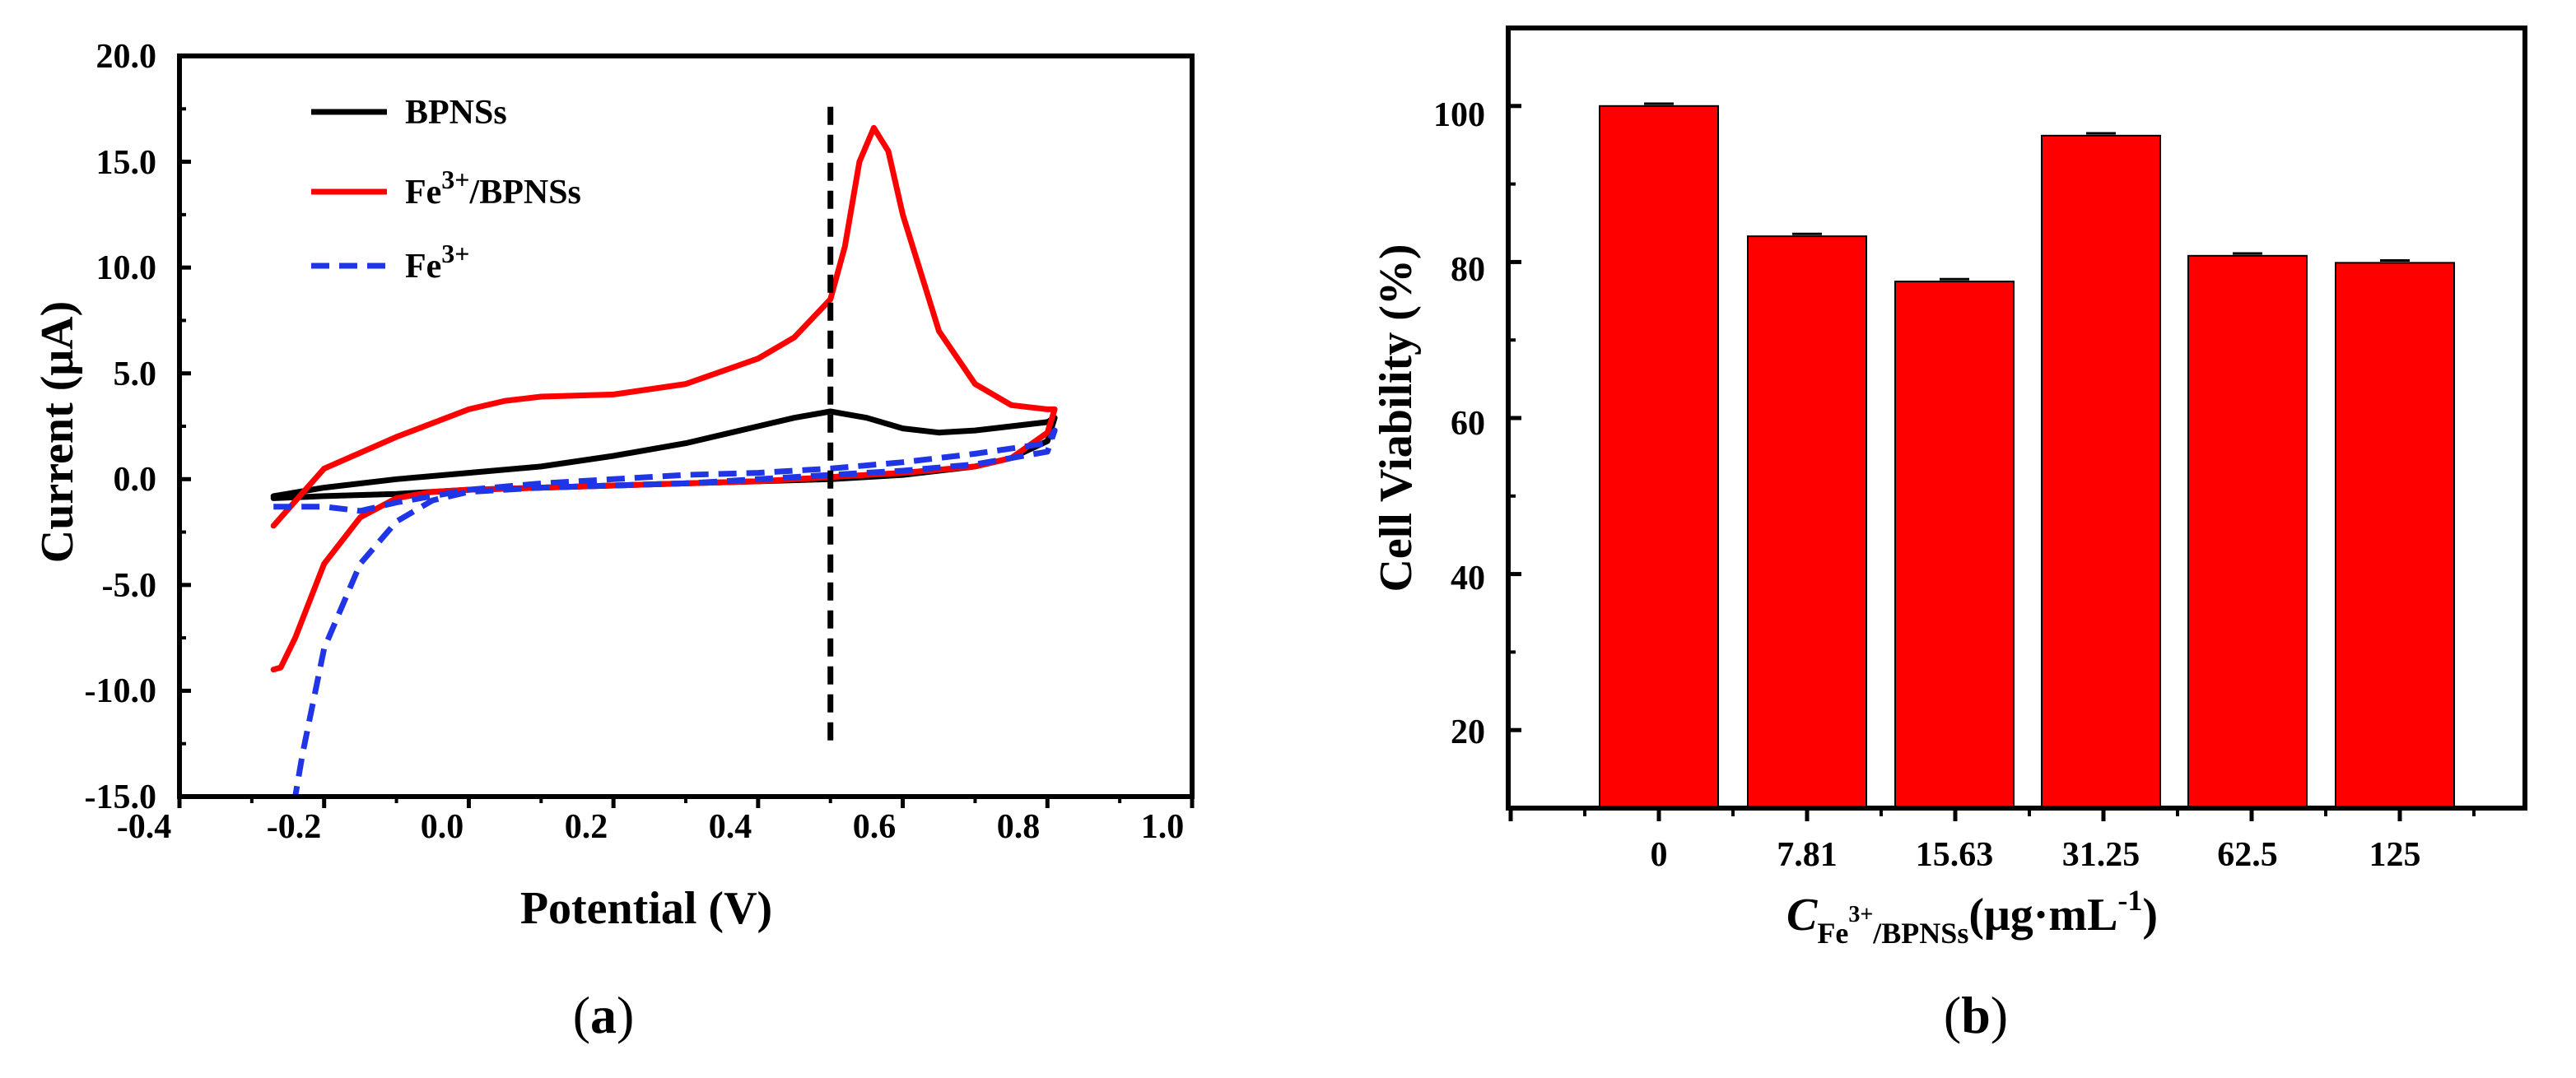 The width and height of the screenshot is (2576, 1078). I want to click on x-tick-label: -0.4, so click(144, 827).